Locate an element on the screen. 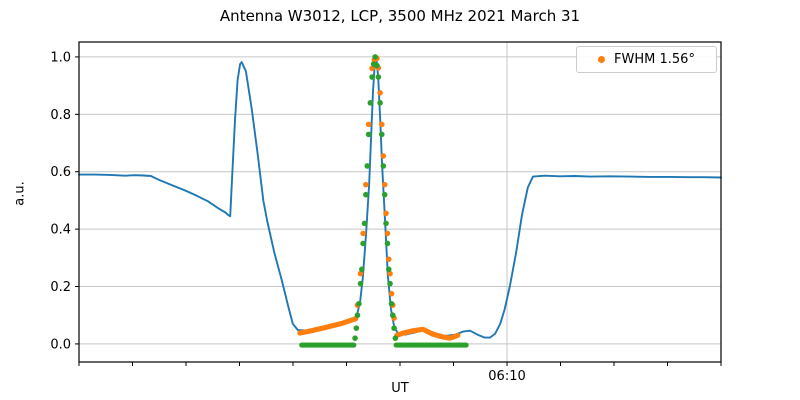  y-tick-label: 0.4 is located at coordinates (60, 230).